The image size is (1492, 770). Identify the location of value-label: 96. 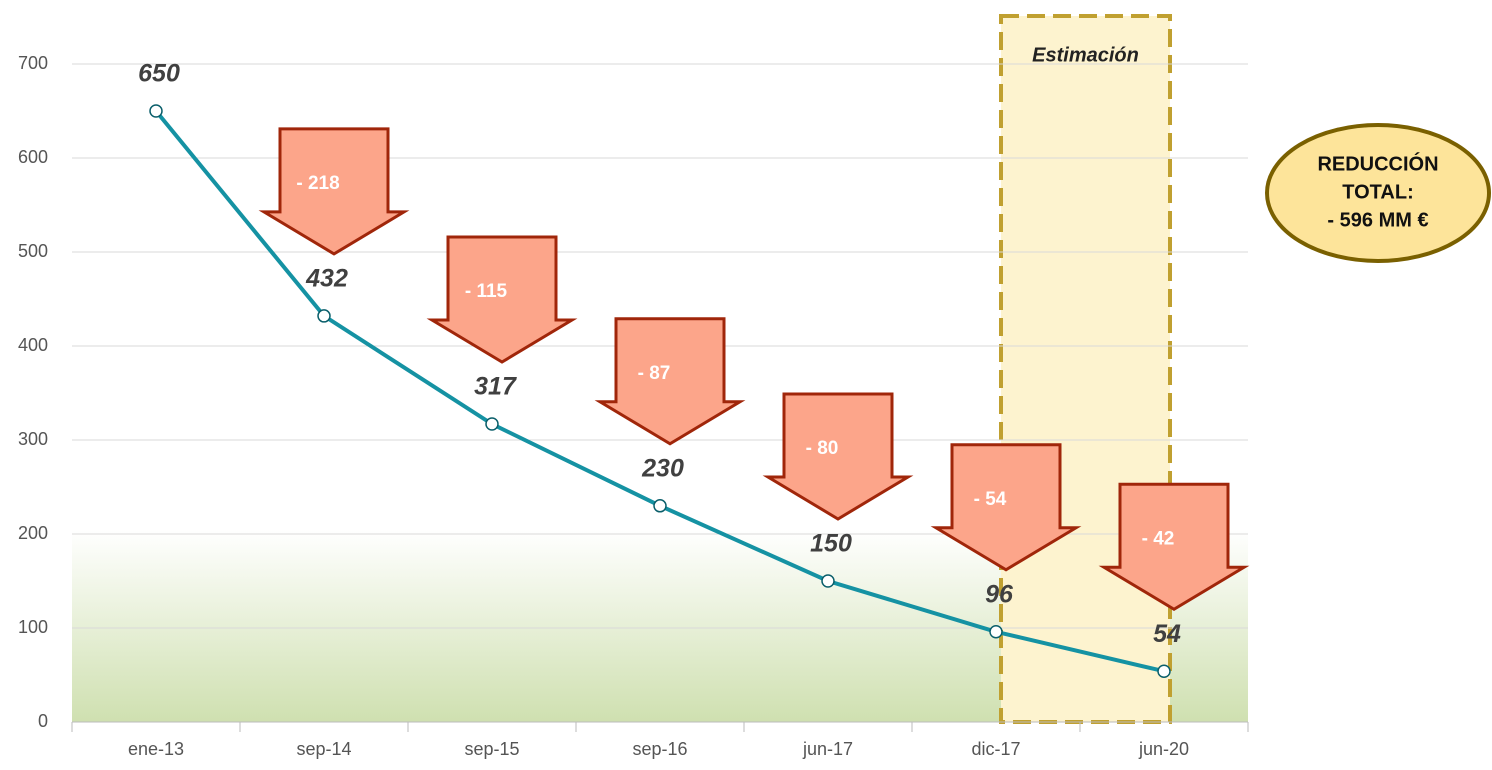
(999, 594).